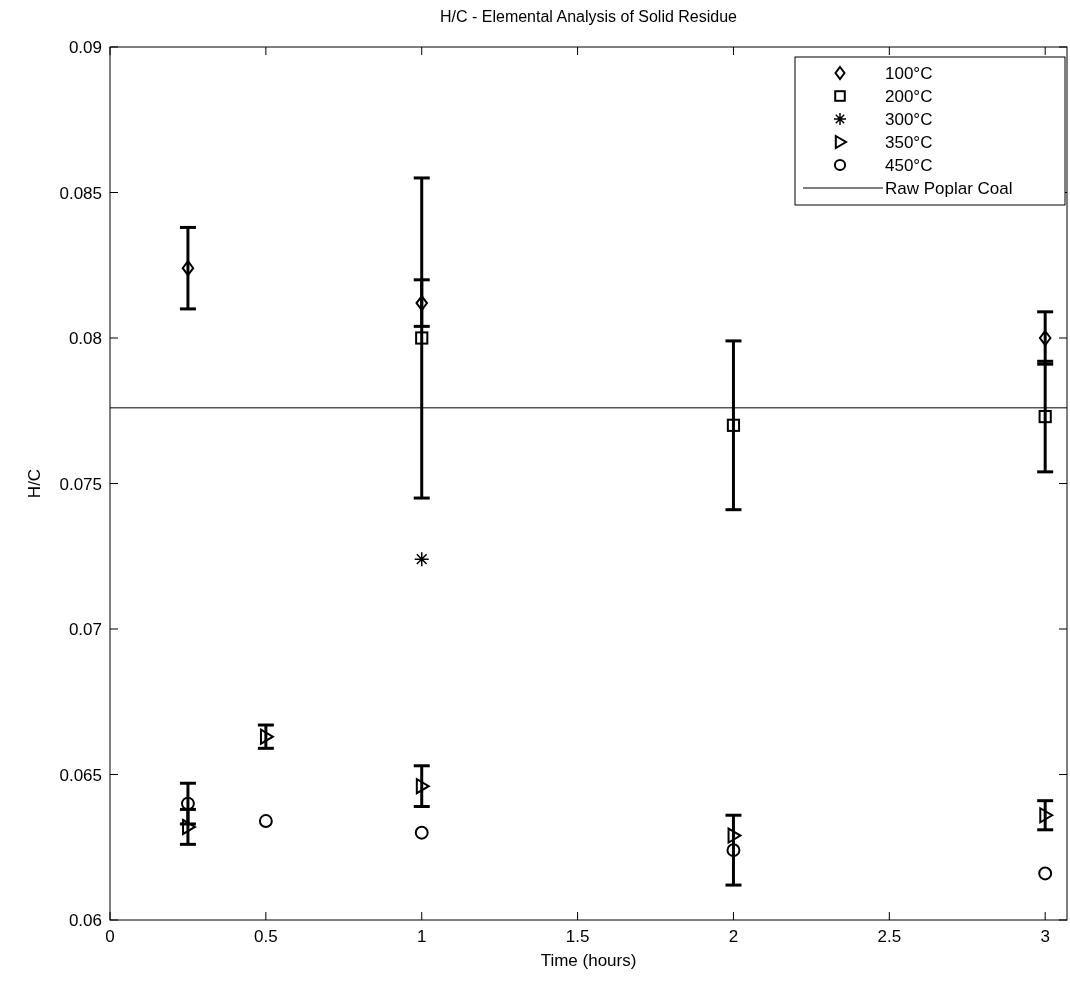  Describe the element at coordinates (909, 142) in the screenshot. I see `legend-label: 350°C` at that location.